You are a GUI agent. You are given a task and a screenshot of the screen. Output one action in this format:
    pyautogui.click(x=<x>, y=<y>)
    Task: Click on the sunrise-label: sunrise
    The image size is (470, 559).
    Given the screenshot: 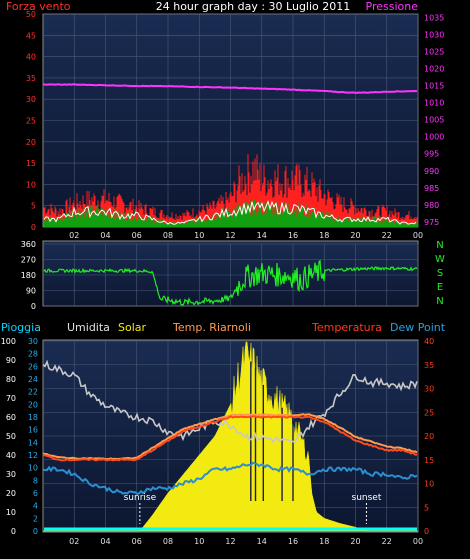 What is the action you would take?
    pyautogui.click(x=140, y=498)
    